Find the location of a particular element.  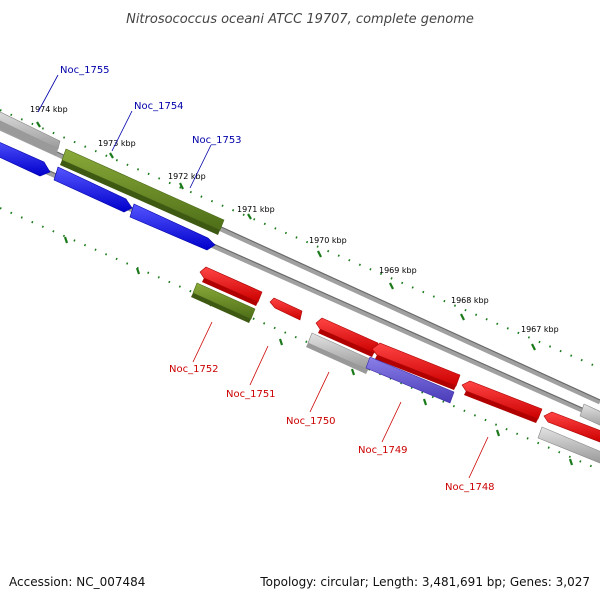

gene-label-noc-1754: Noc_1754 is located at coordinates (159, 106).